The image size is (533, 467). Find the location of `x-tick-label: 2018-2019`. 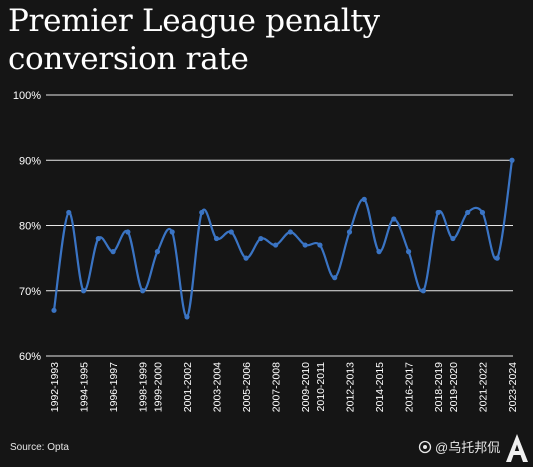

x-tick-label: 2018-2019 is located at coordinates (439, 387).